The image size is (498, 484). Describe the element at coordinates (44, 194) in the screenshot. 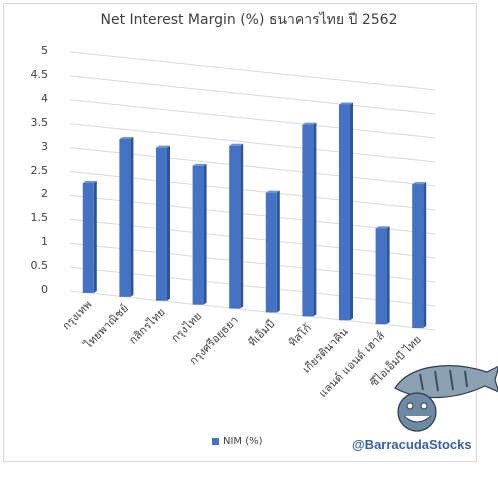

I see `y-tick-label: 2` at that location.